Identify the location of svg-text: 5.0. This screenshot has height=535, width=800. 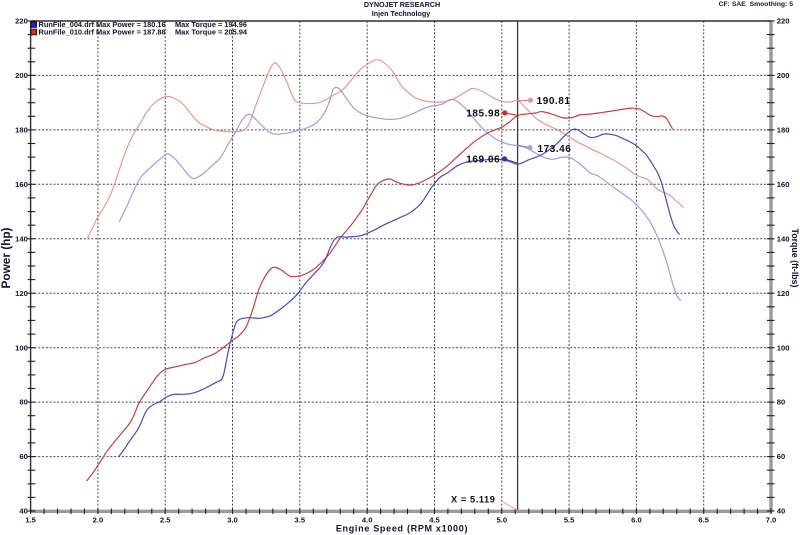
(502, 520).